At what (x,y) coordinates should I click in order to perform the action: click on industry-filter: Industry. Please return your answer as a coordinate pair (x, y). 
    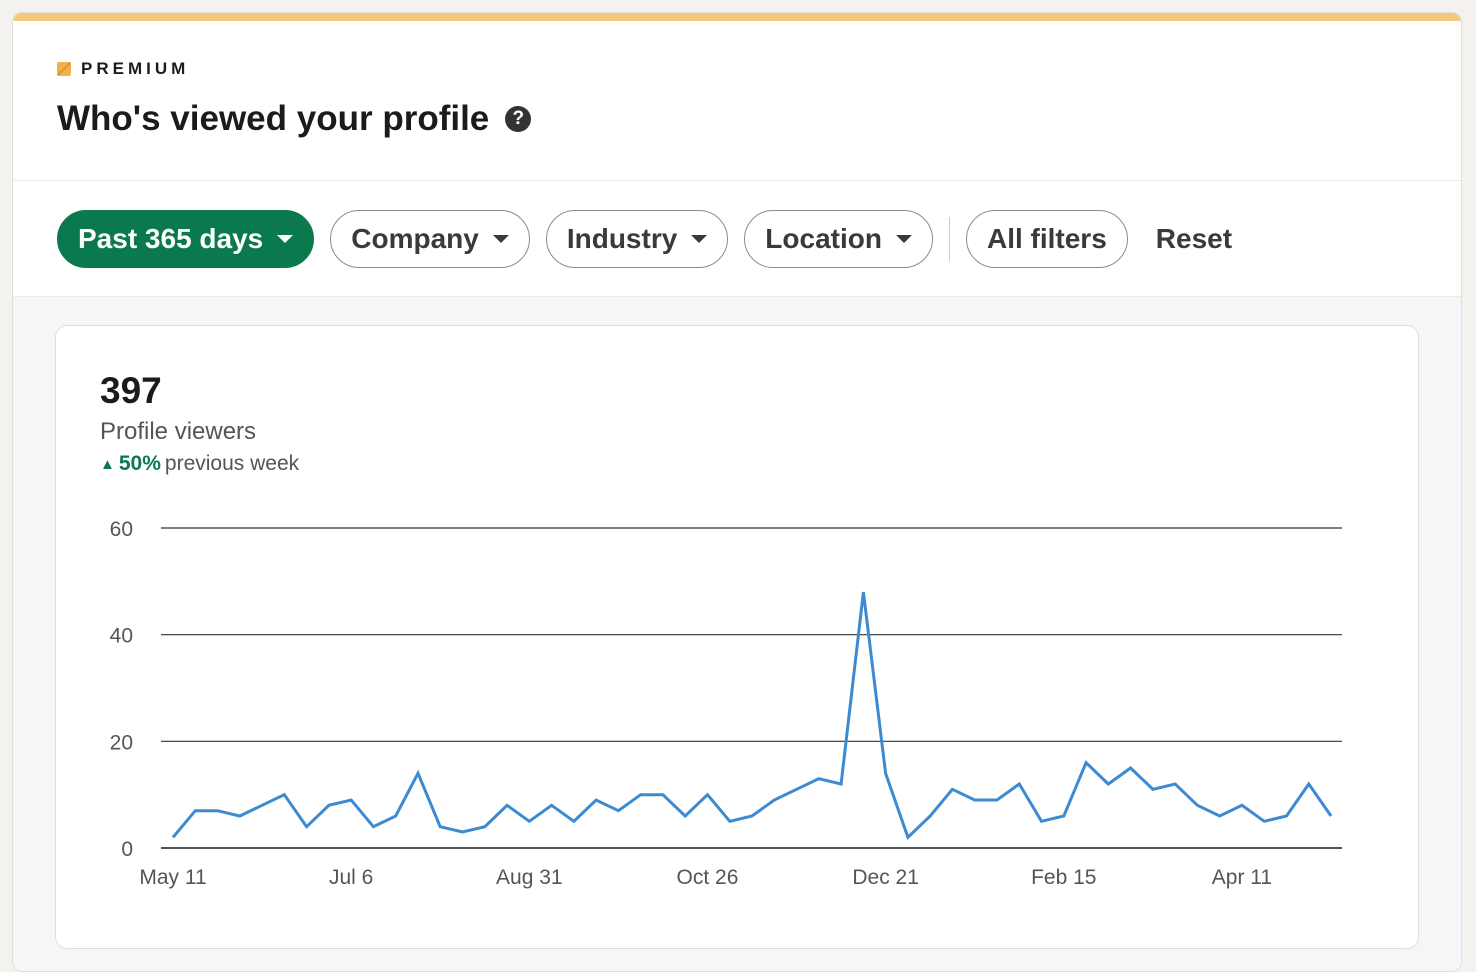
    Looking at the image, I should click on (637, 238).